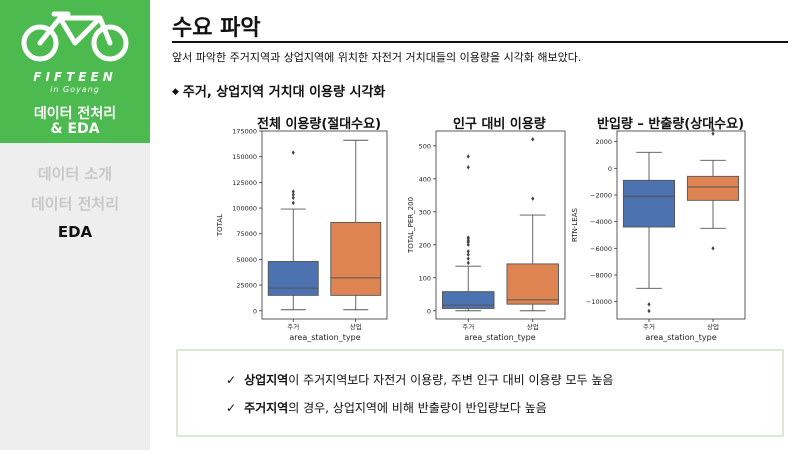 The image size is (800, 450). I want to click on bicycle-logo-icon, so click(75, 36).